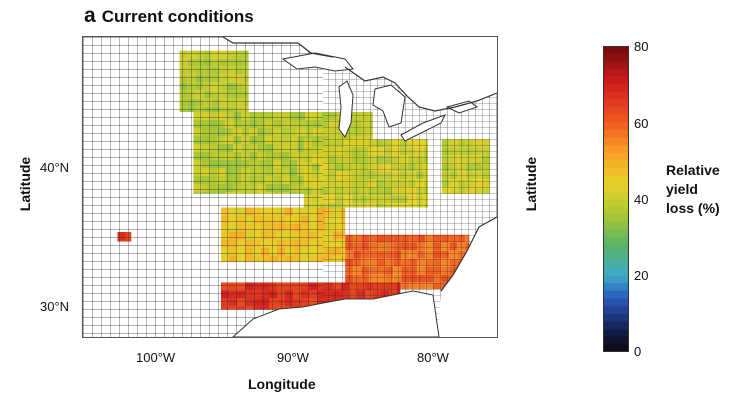 This screenshot has width=750, height=410. I want to click on colorbar-scale, so click(616, 199).